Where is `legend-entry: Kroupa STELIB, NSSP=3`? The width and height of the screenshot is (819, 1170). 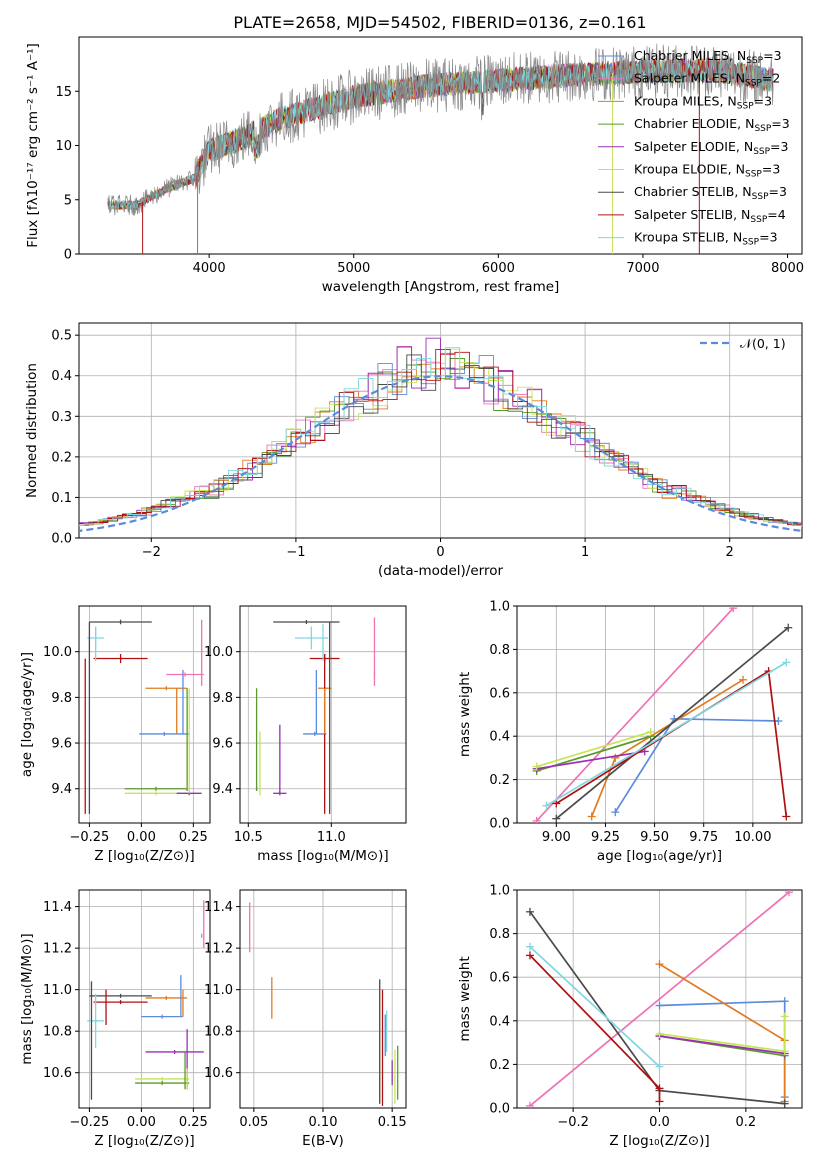
legend-entry: Kroupa STELIB, NSSP=3 is located at coordinates (706, 239).